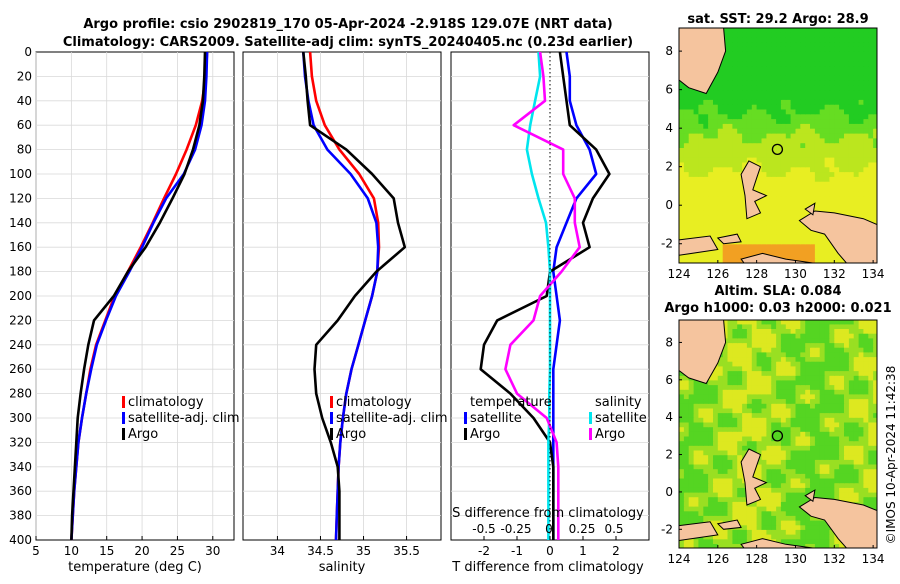 Image resolution: width=900 pixels, height=584 pixels. Describe the element at coordinates (20, 272) in the screenshot. I see `y-tick-label: 180` at that location.